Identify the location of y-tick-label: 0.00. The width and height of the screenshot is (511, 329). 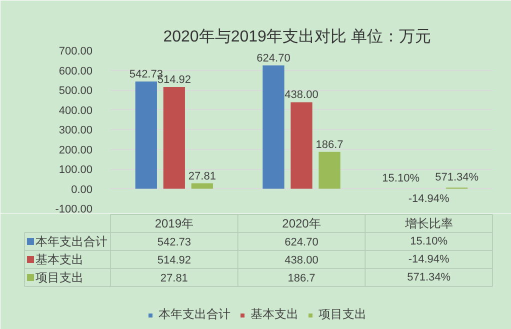
(82, 190).